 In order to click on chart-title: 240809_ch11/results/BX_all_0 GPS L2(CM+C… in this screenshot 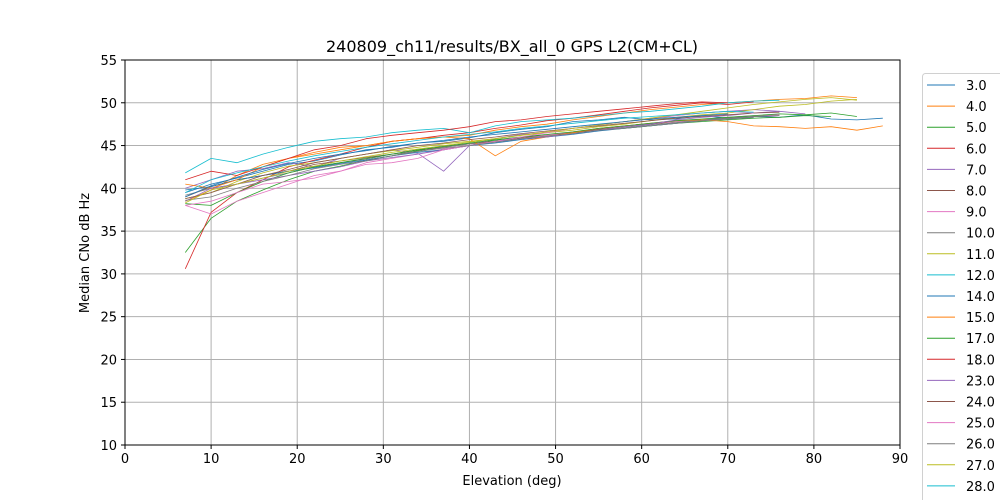, I will do `click(512, 47)`.